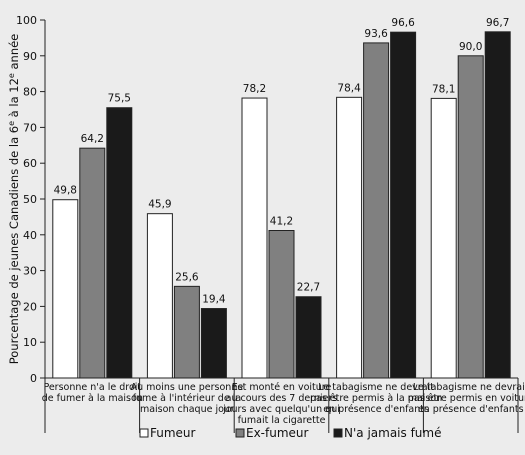 The width and height of the screenshot is (525, 455). What do you see at coordinates (187, 277) in the screenshot?
I see `data-label: 25,6` at bounding box center [187, 277].